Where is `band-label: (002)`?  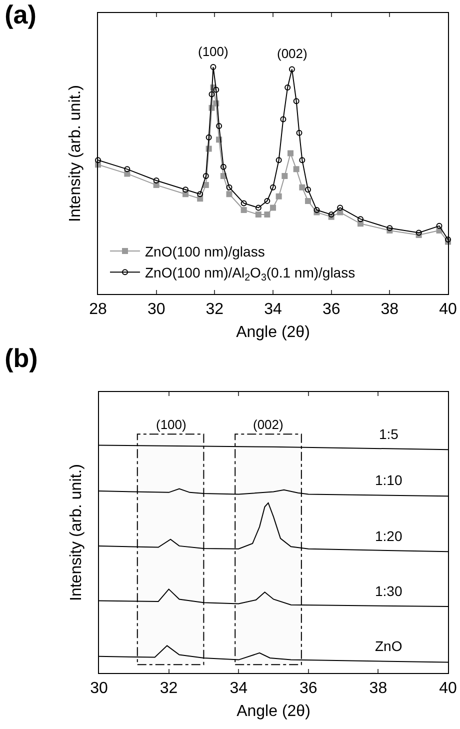 band-label: (002) is located at coordinates (268, 424).